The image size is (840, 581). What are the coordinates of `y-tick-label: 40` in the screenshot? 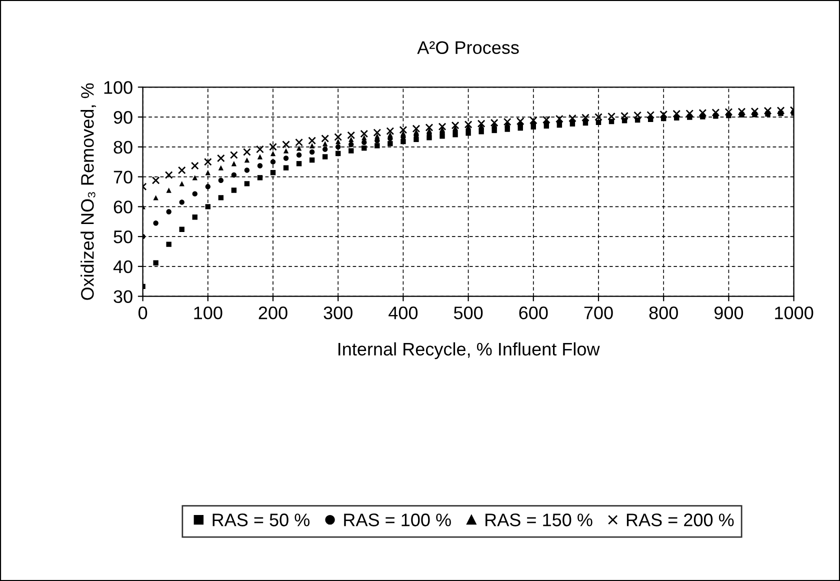 It's located at (122, 267).